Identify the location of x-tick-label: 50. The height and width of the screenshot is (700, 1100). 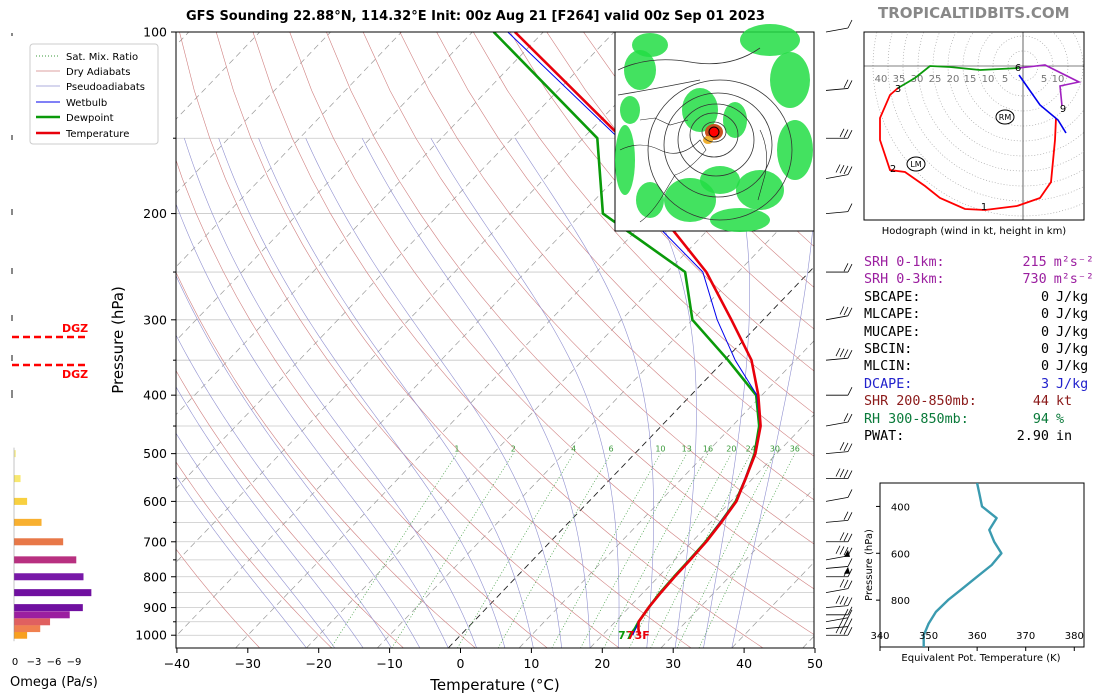
(815, 663).